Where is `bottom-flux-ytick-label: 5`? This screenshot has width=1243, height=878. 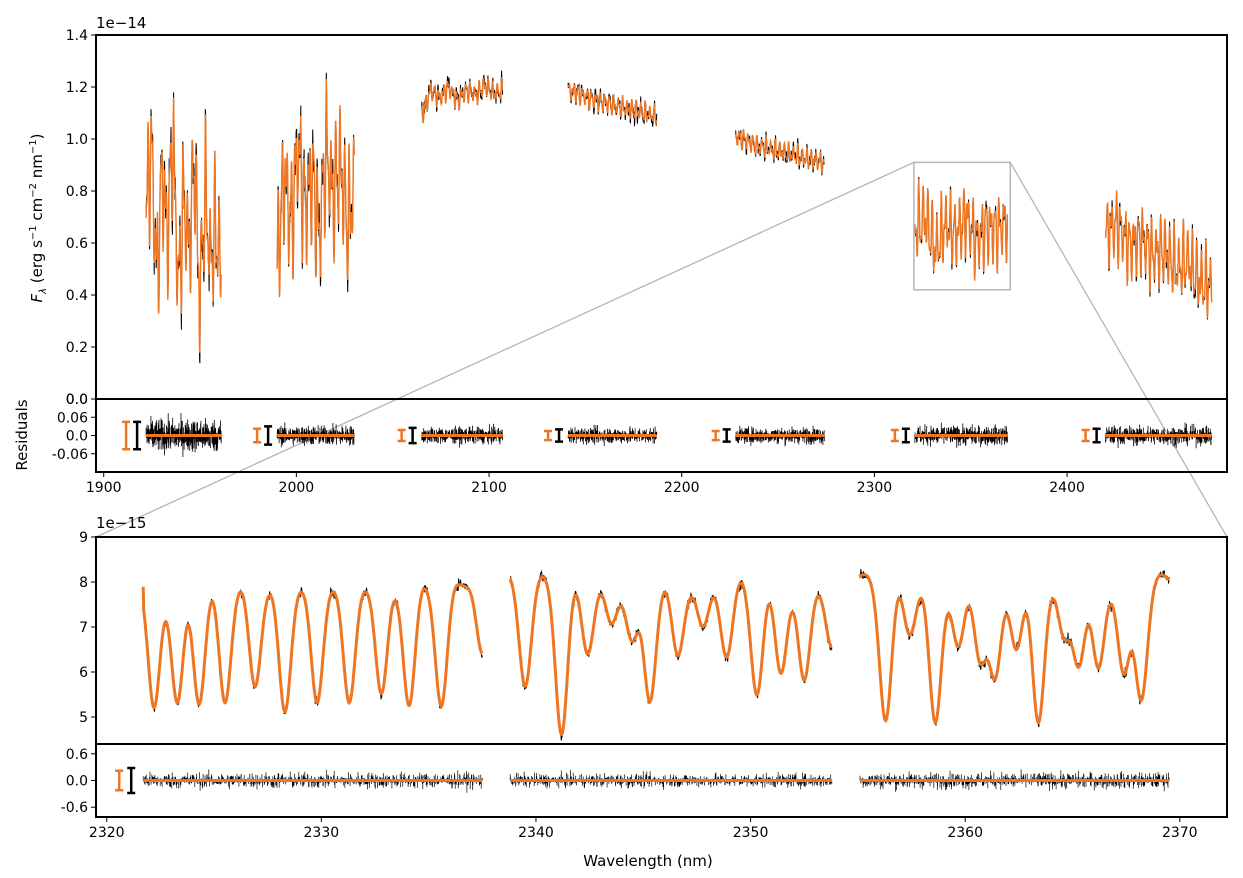
bottom-flux-ytick-label: 5 is located at coordinates (83, 718).